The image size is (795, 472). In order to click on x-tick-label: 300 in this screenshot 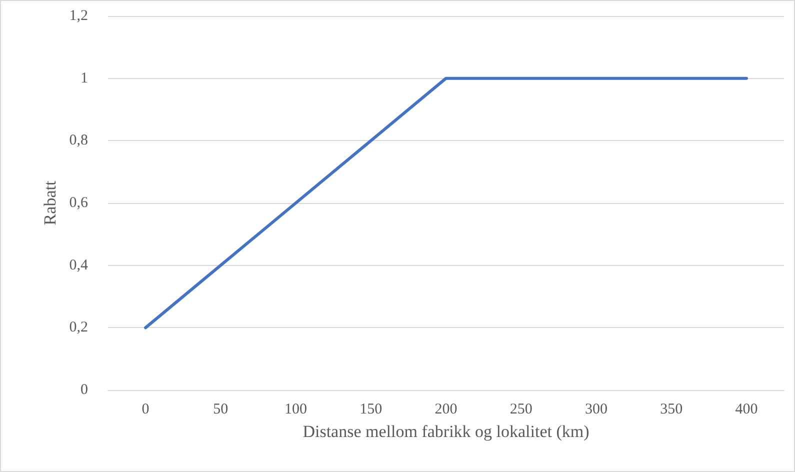, I will do `click(596, 410)`.